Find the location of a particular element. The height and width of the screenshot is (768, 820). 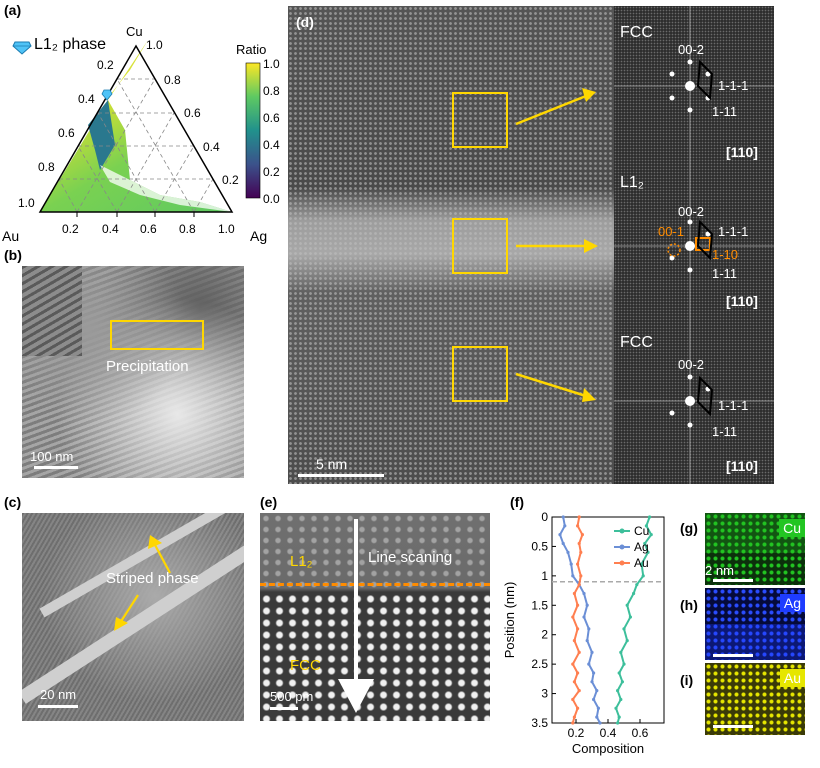

tick-left: 1.0 is located at coordinates (26, 203).